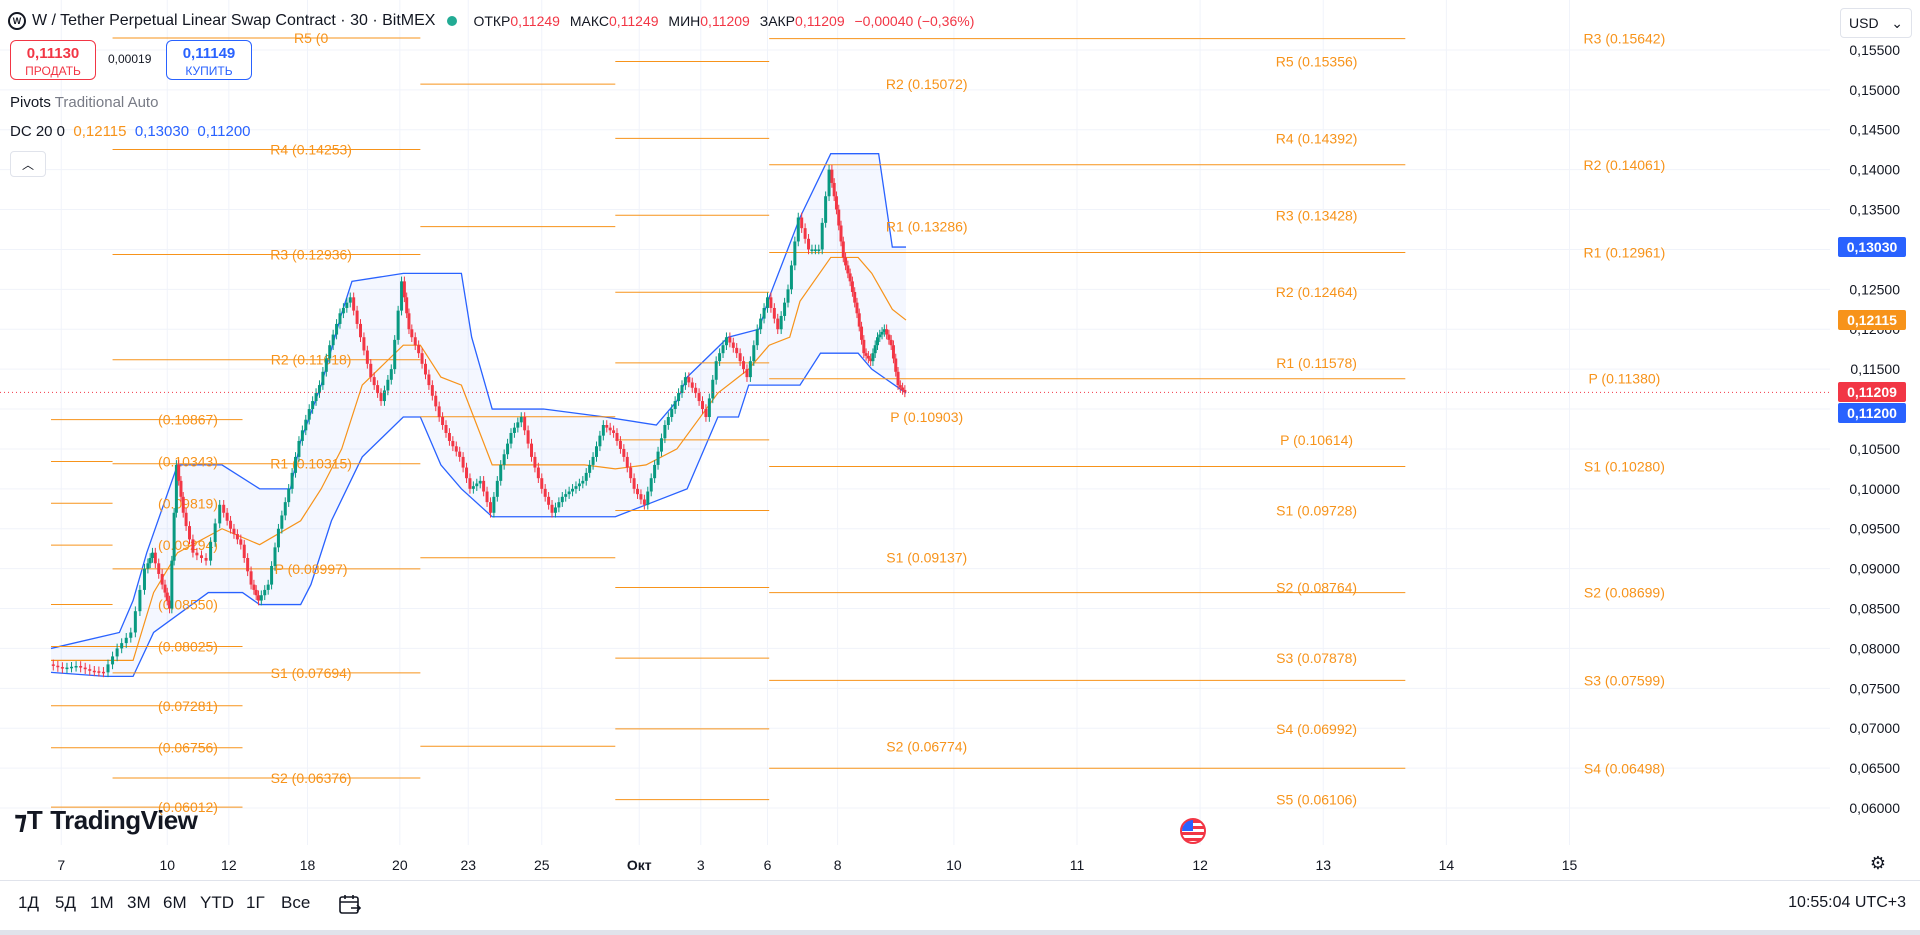 The width and height of the screenshot is (1920, 935). I want to click on donchian-indicator-legend: DC 20 0 0,12115 0,13030 0,11200, so click(130, 131).